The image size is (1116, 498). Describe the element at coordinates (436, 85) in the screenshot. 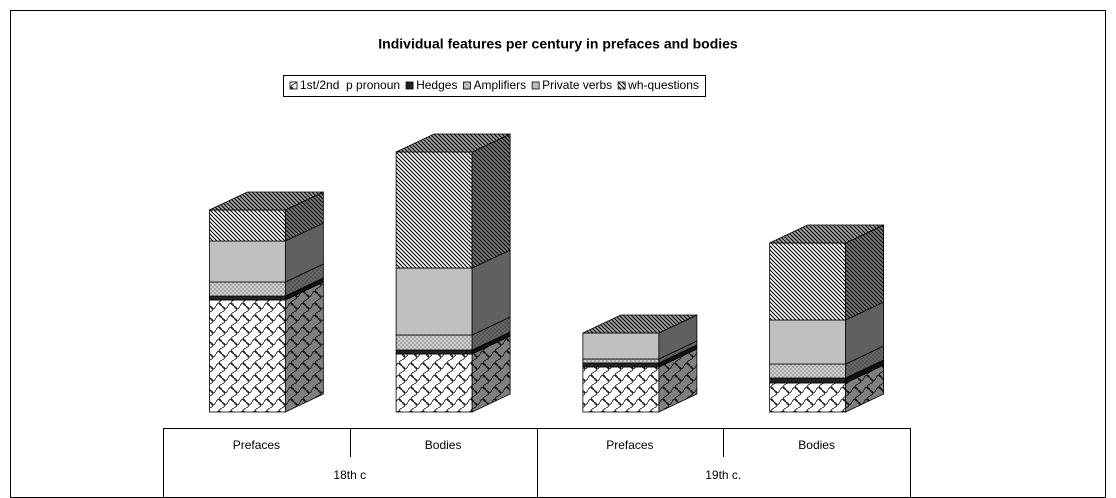

I see `legend-label: Hedges` at that location.